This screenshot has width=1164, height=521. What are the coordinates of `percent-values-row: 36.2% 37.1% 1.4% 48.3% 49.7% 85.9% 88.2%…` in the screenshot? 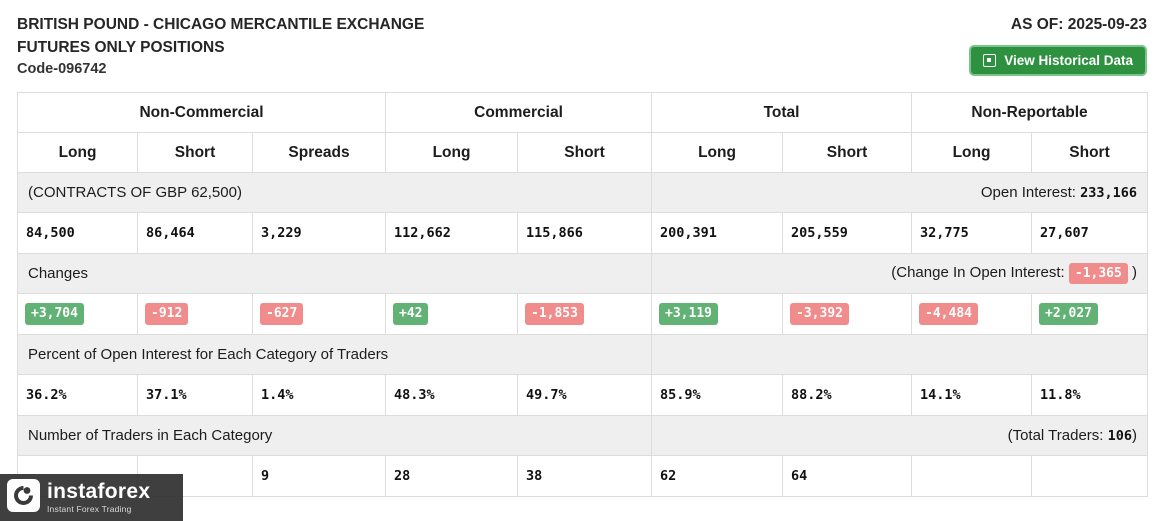 It's located at (583, 395).